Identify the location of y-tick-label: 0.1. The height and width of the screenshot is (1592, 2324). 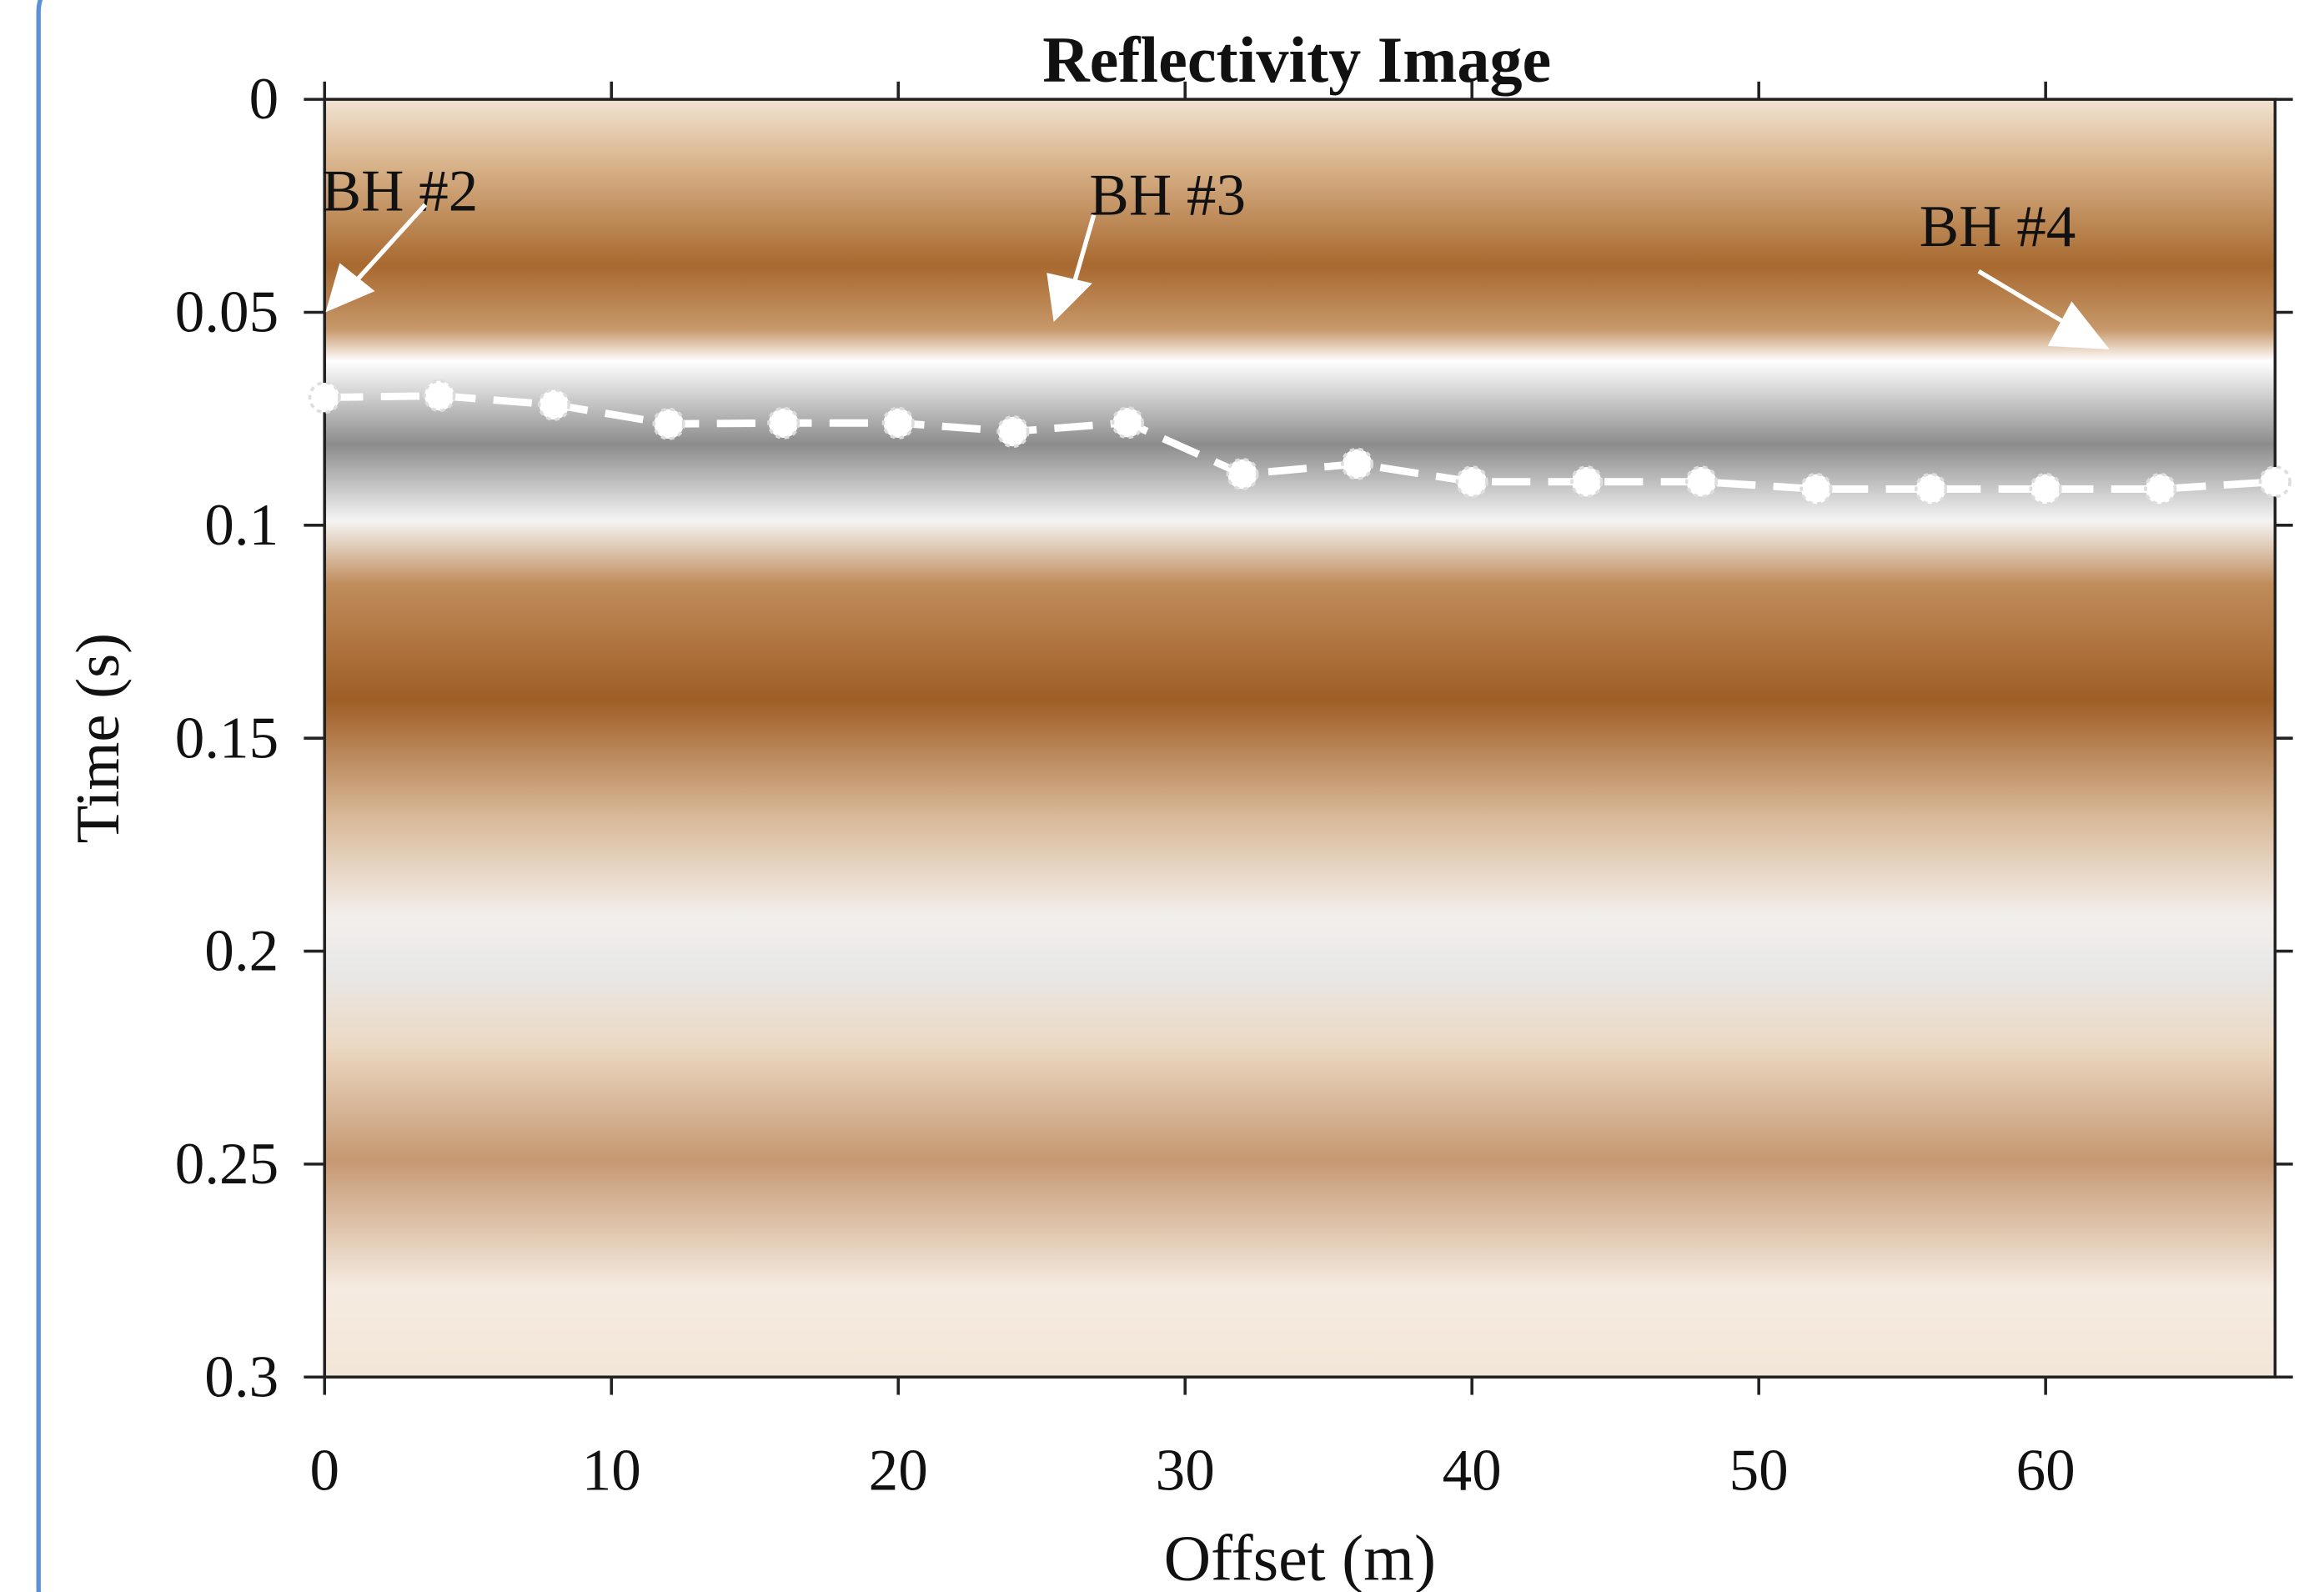
(241, 525).